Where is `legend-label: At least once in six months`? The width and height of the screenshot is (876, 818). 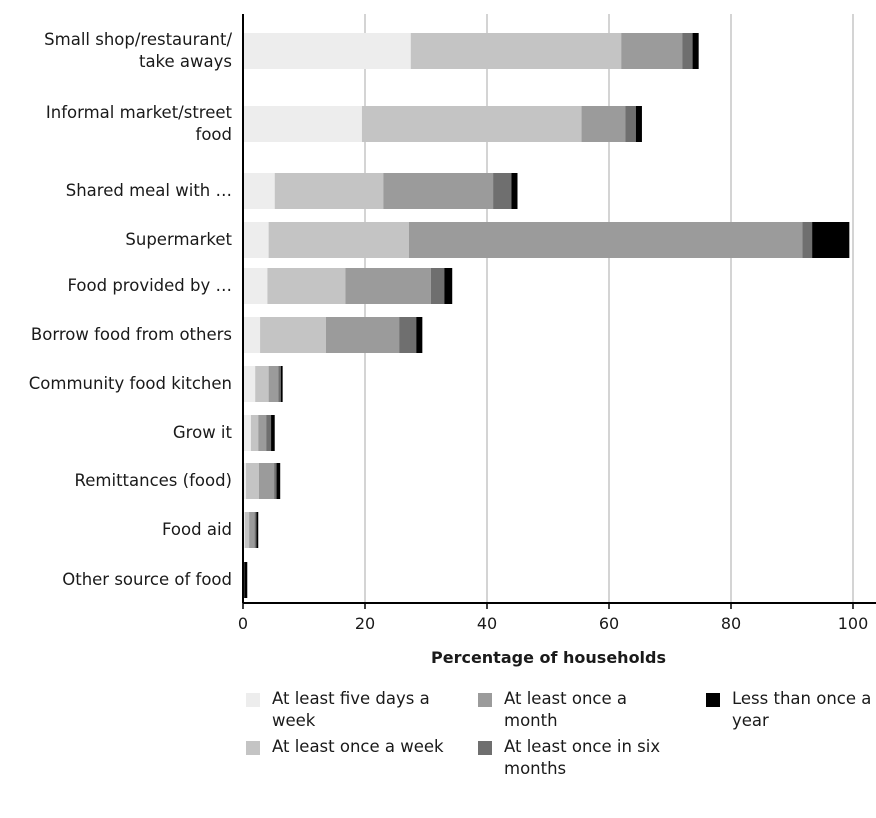 legend-label: At least once in six months is located at coordinates (582, 757).